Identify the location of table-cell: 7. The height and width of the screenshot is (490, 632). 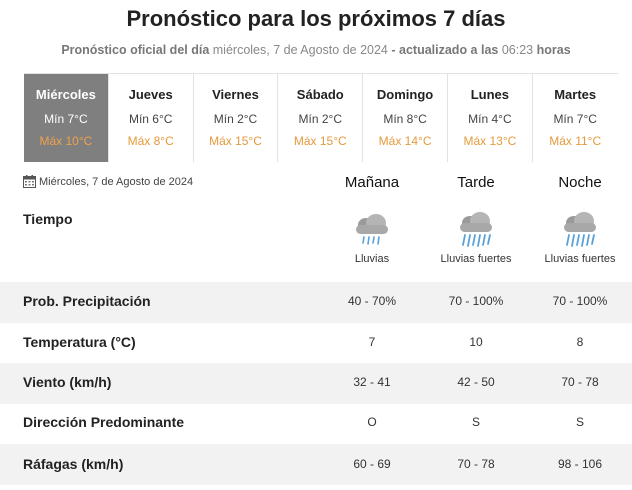
(372, 342).